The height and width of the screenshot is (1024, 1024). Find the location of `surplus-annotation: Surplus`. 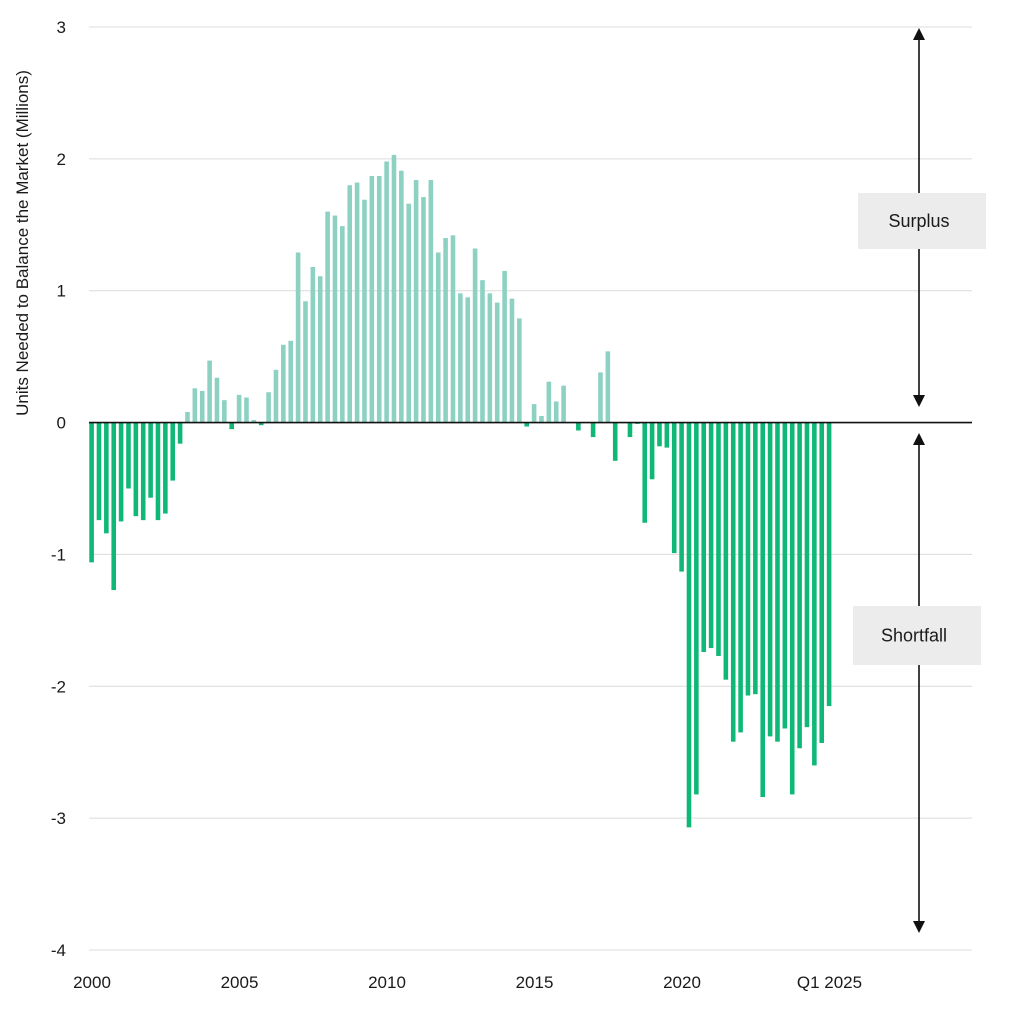

surplus-annotation: Surplus is located at coordinates (922, 217).